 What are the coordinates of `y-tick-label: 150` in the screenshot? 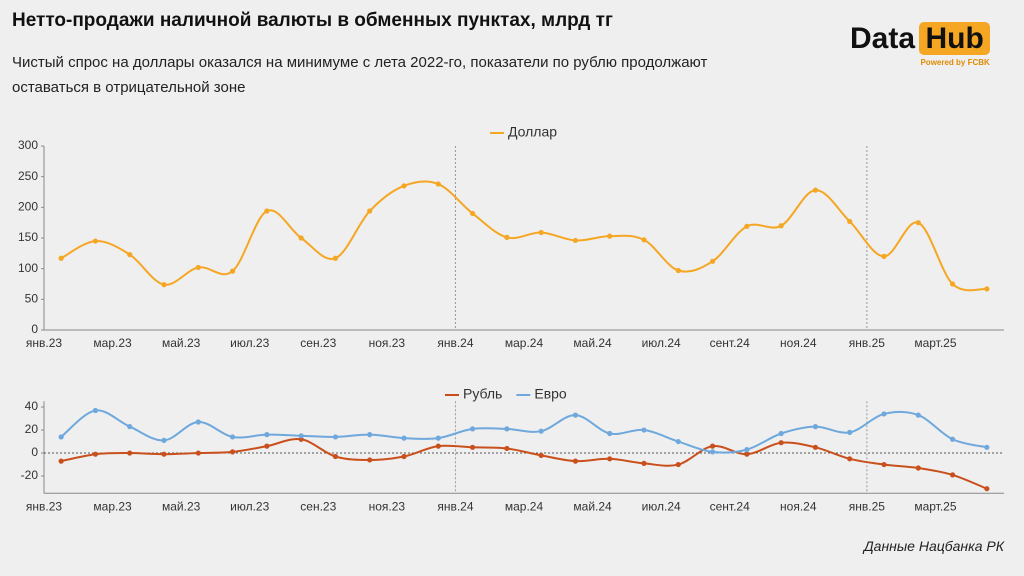 It's located at (28, 237).